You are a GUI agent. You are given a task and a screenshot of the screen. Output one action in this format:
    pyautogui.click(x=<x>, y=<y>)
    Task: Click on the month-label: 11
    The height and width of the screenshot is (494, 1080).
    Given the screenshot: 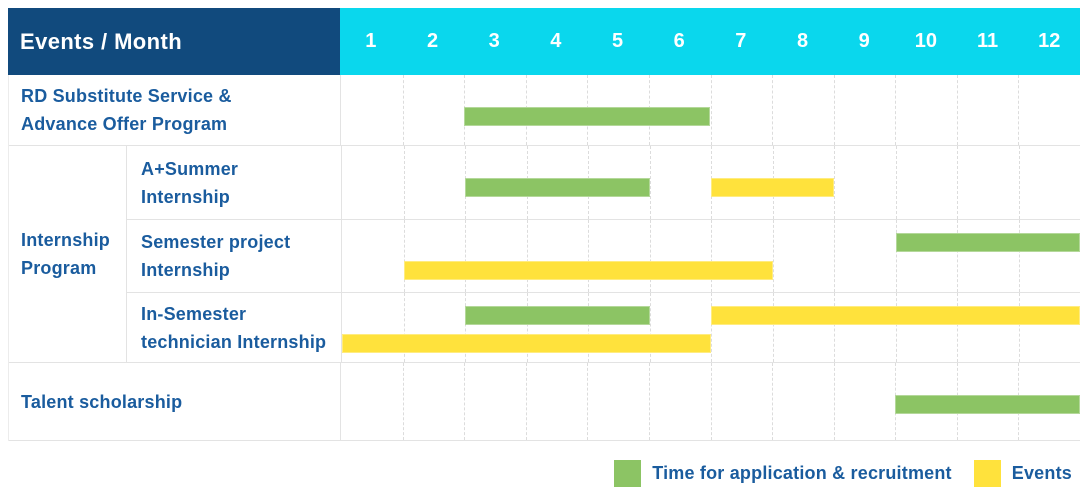 What is the action you would take?
    pyautogui.click(x=987, y=41)
    